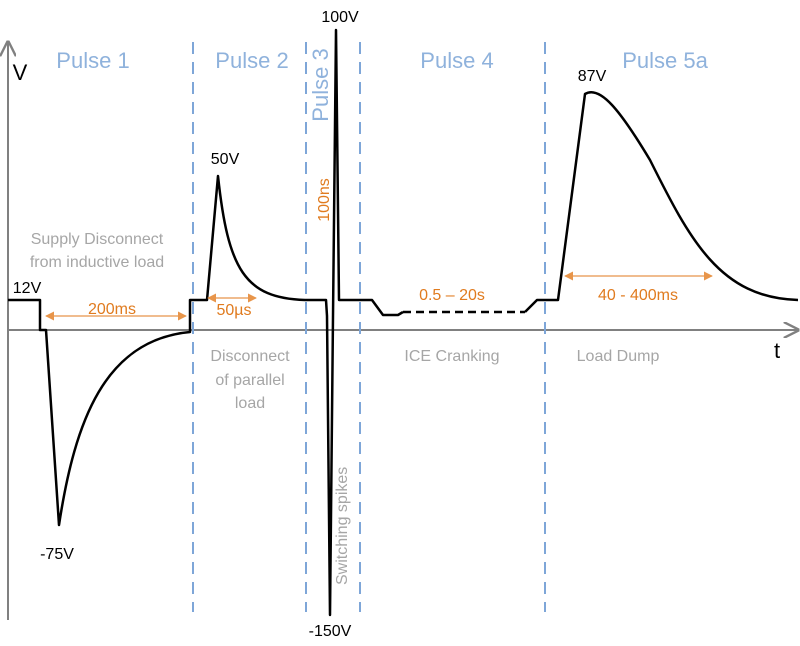 The height and width of the screenshot is (646, 800). I want to click on duration-label: 100ns, so click(324, 200).